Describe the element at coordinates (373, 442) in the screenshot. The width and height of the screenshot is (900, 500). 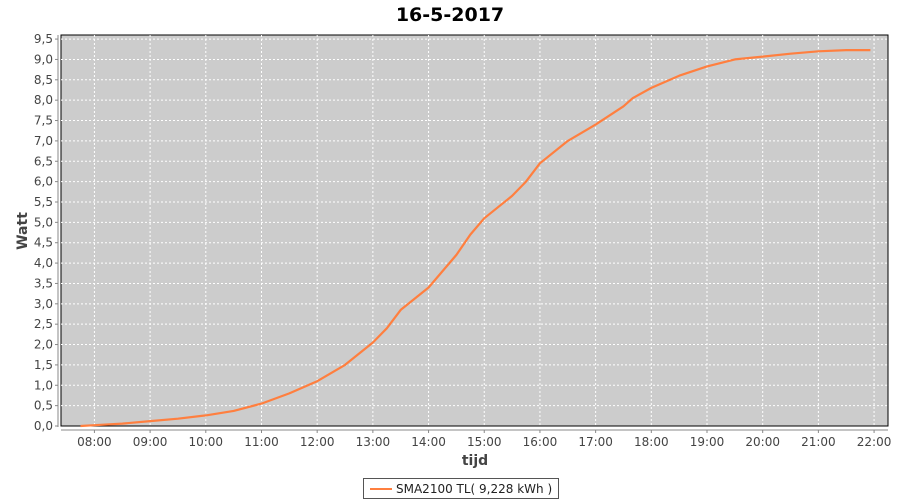
I see `x-tick-label: 13:00` at that location.